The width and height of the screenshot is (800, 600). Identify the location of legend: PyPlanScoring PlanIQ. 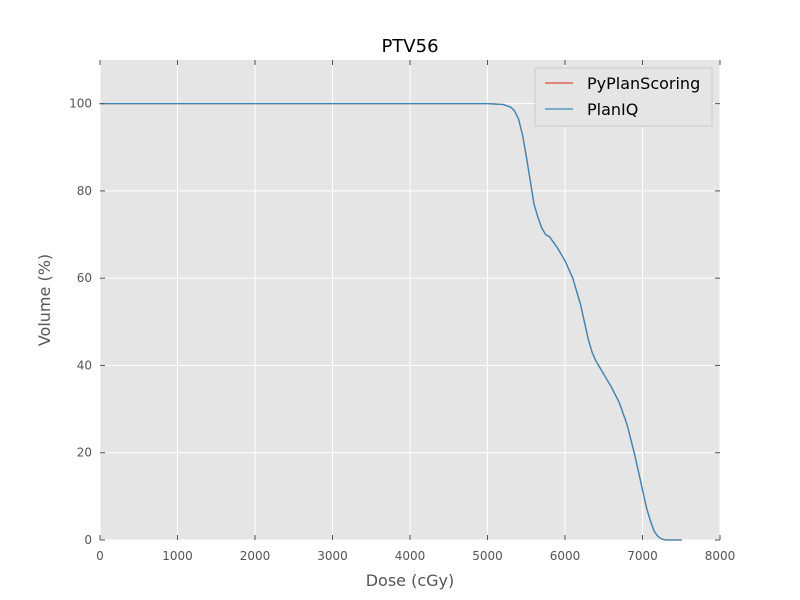
(623, 97).